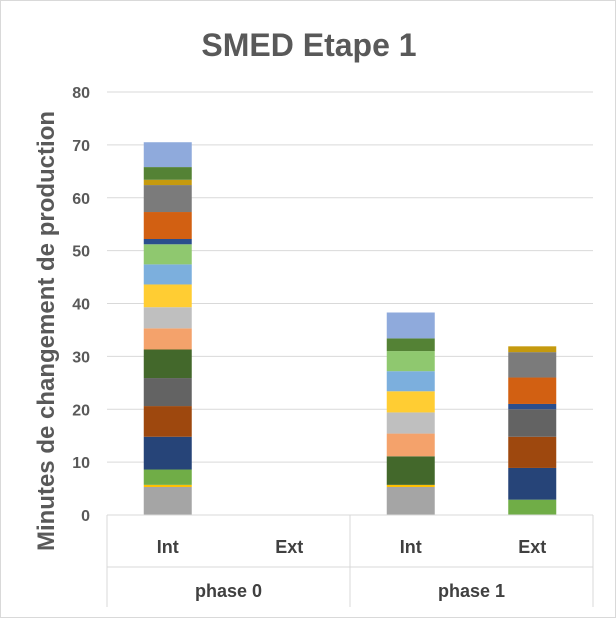  What do you see at coordinates (46, 331) in the screenshot?
I see `y-axis-label: Minutes de changement de production` at bounding box center [46, 331].